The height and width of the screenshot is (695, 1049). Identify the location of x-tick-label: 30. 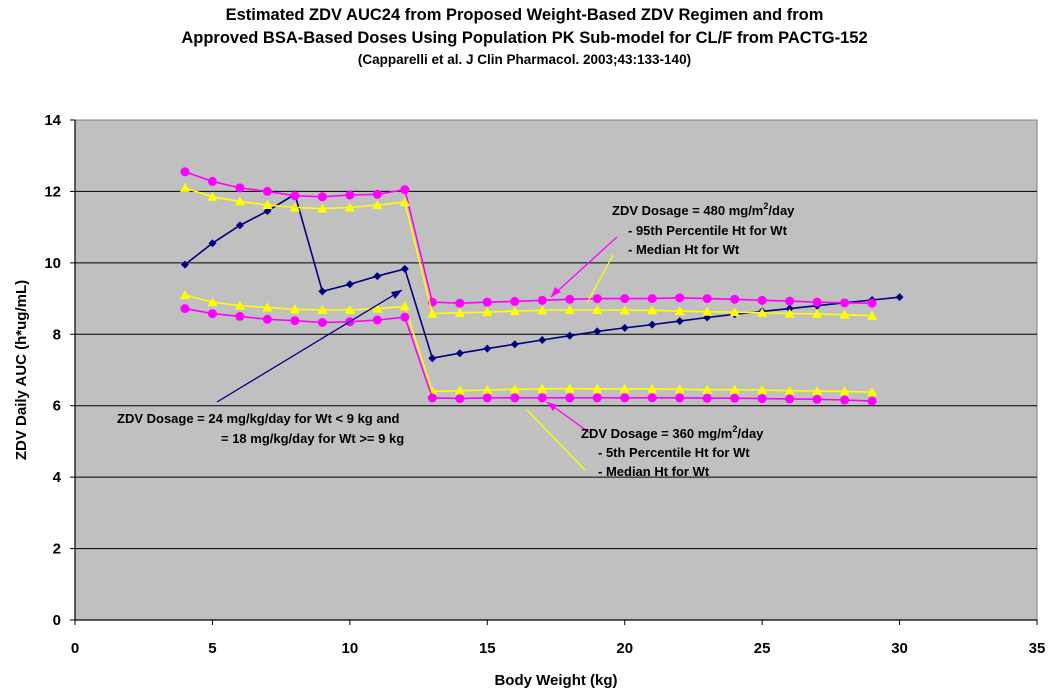
(899, 648).